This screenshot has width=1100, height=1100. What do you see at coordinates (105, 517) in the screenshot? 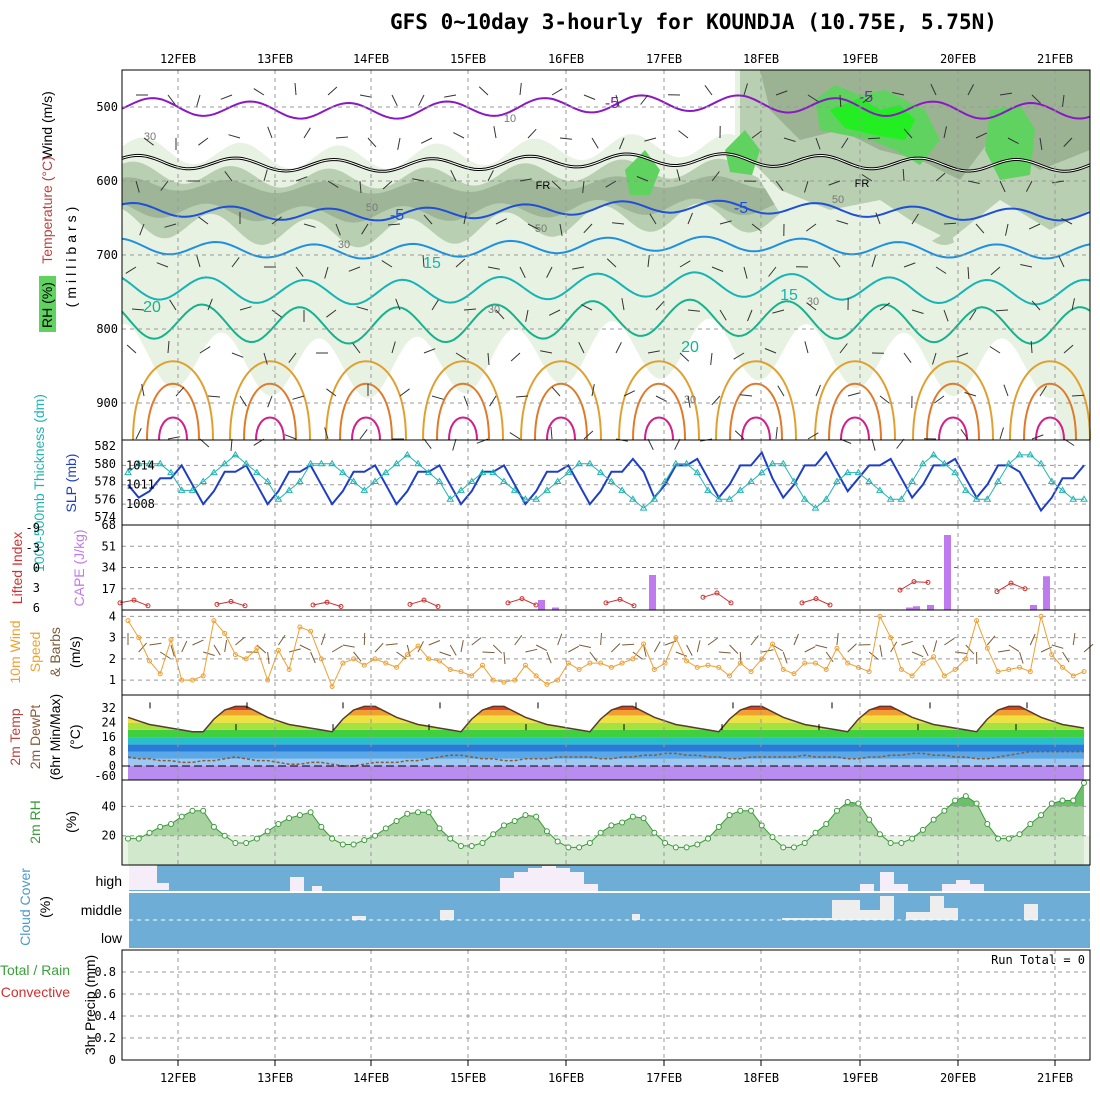
I see `thickness-tick: 574` at bounding box center [105, 517].